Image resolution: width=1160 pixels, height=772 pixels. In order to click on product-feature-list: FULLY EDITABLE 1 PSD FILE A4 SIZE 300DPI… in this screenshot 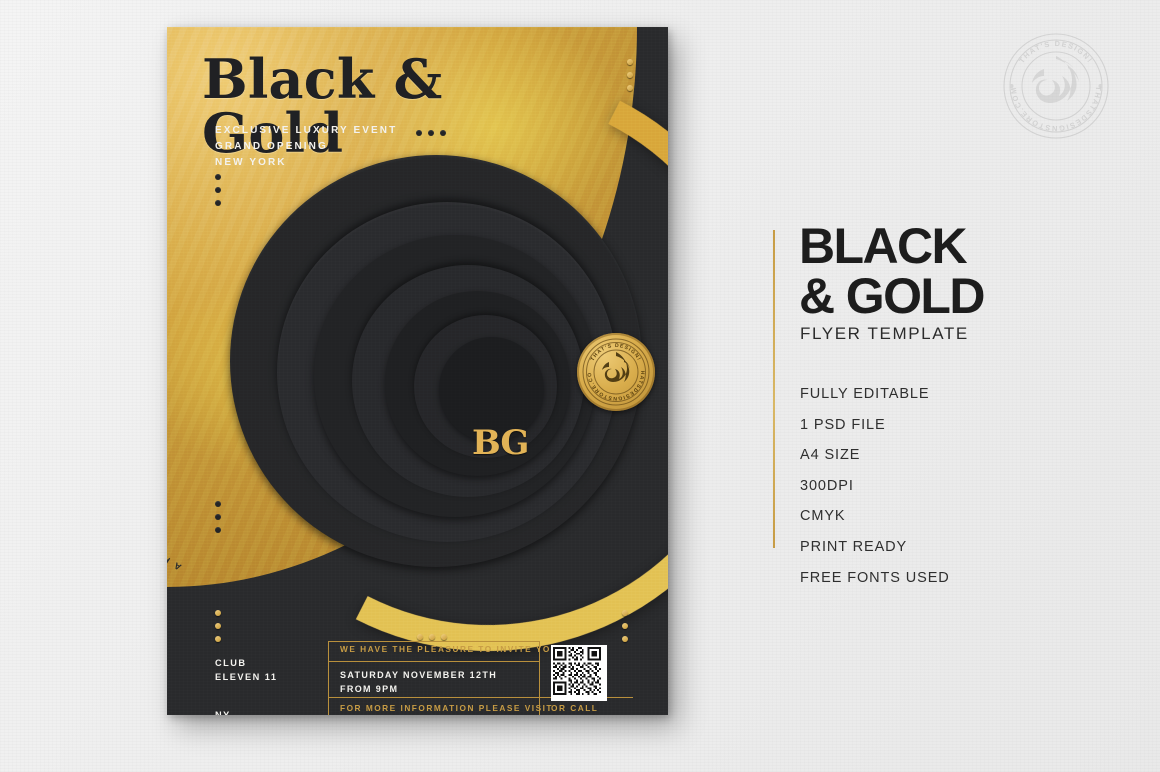, I will do `click(875, 486)`.